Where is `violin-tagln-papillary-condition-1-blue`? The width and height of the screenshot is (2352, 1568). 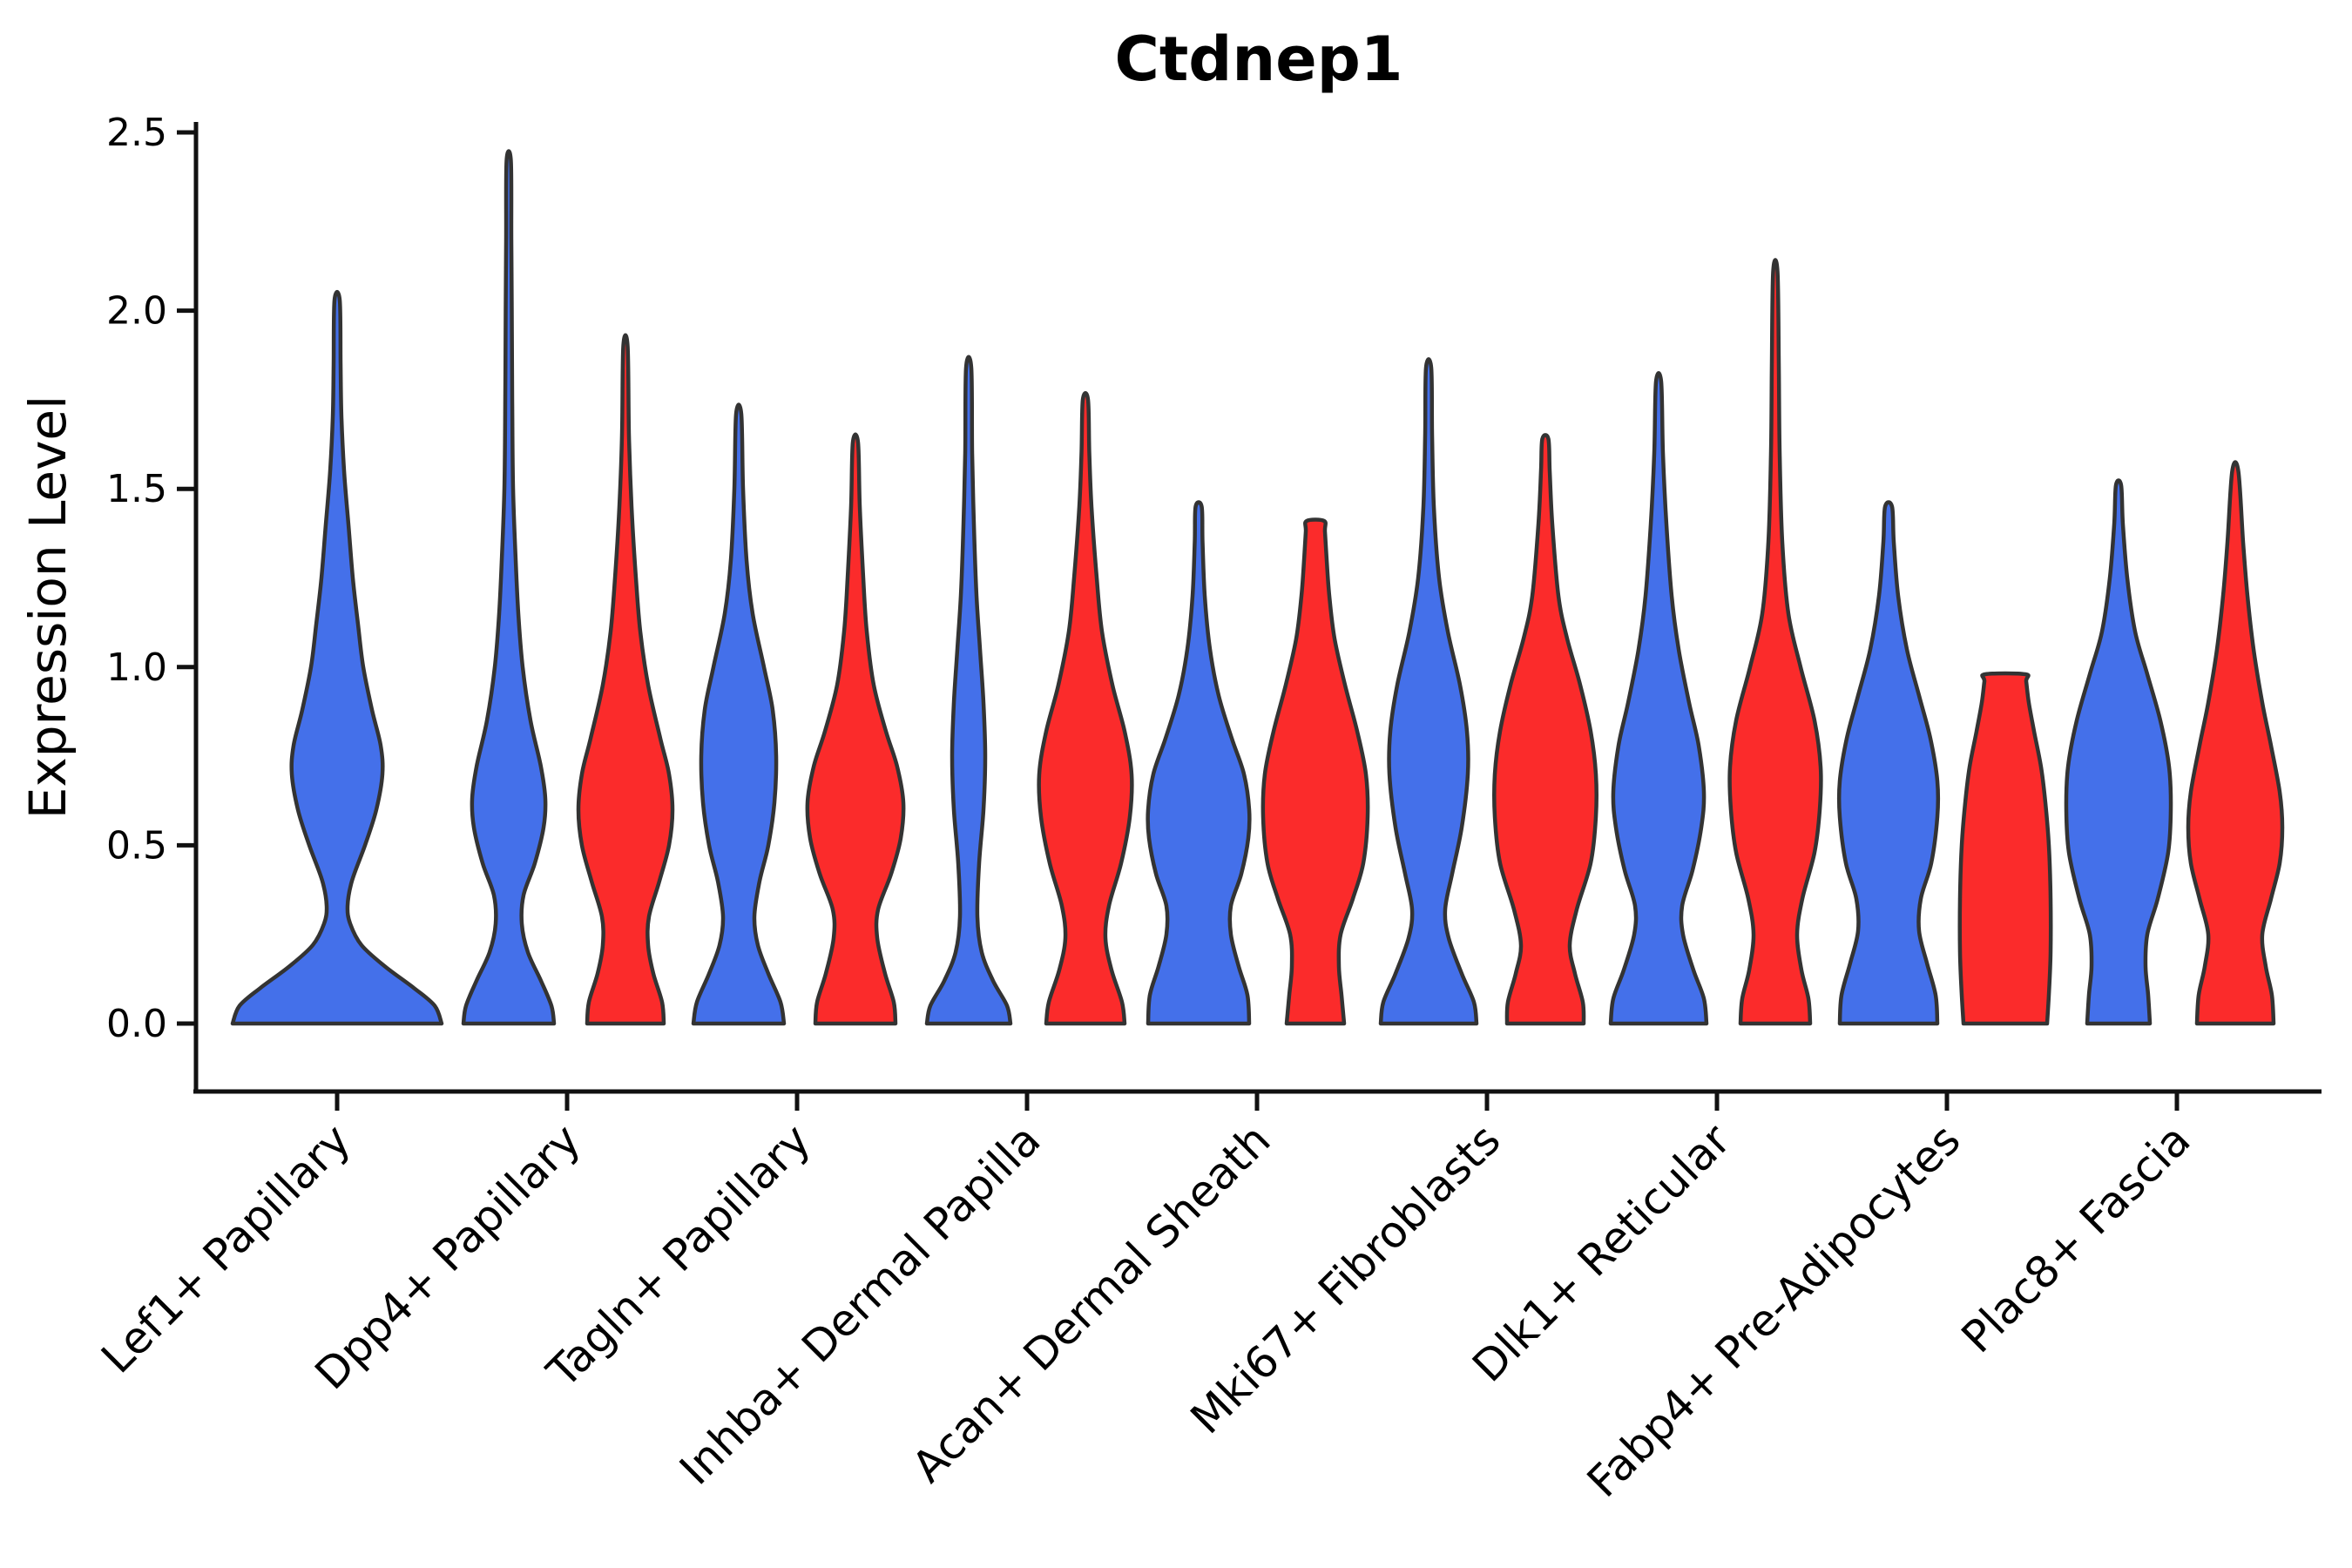
violin-tagln-papillary-condition-1-blue is located at coordinates (739, 714).